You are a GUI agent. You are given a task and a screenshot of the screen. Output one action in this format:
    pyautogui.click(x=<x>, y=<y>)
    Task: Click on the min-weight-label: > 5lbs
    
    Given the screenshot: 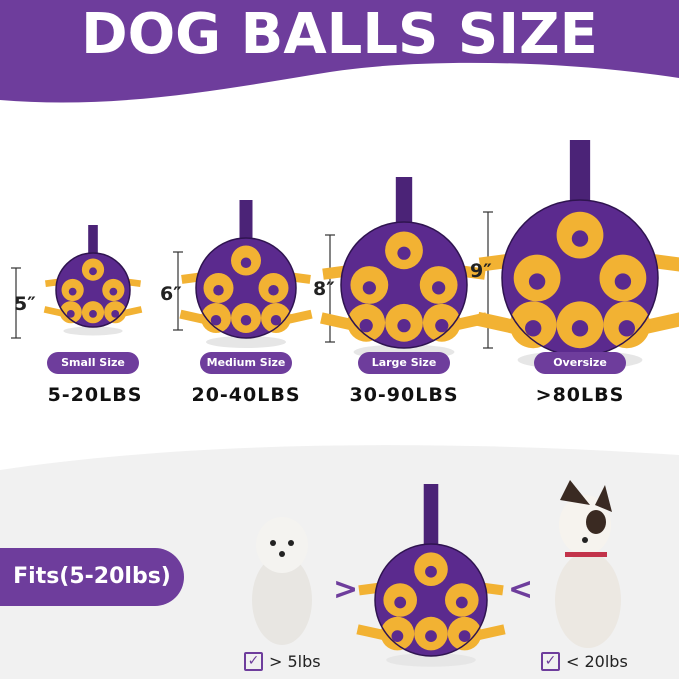 What is the action you would take?
    pyautogui.click(x=295, y=661)
    